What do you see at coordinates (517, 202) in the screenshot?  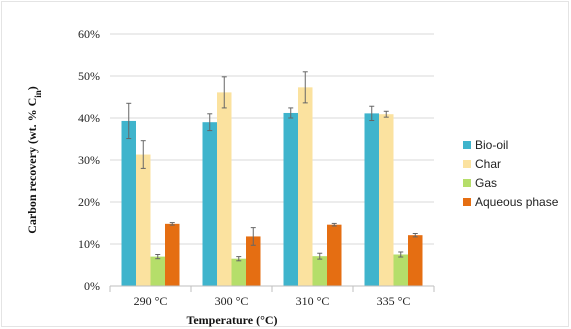 I see `legend-label: Aqueous phase` at bounding box center [517, 202].